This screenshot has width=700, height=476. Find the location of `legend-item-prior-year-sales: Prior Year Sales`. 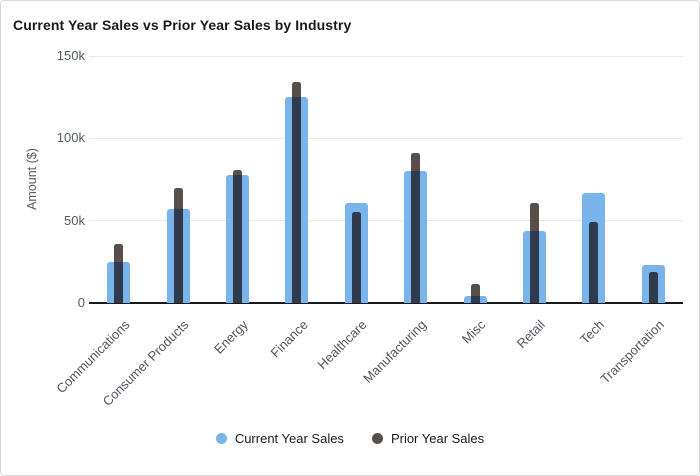

legend-item-prior-year-sales: Prior Year Sales is located at coordinates (428, 438).